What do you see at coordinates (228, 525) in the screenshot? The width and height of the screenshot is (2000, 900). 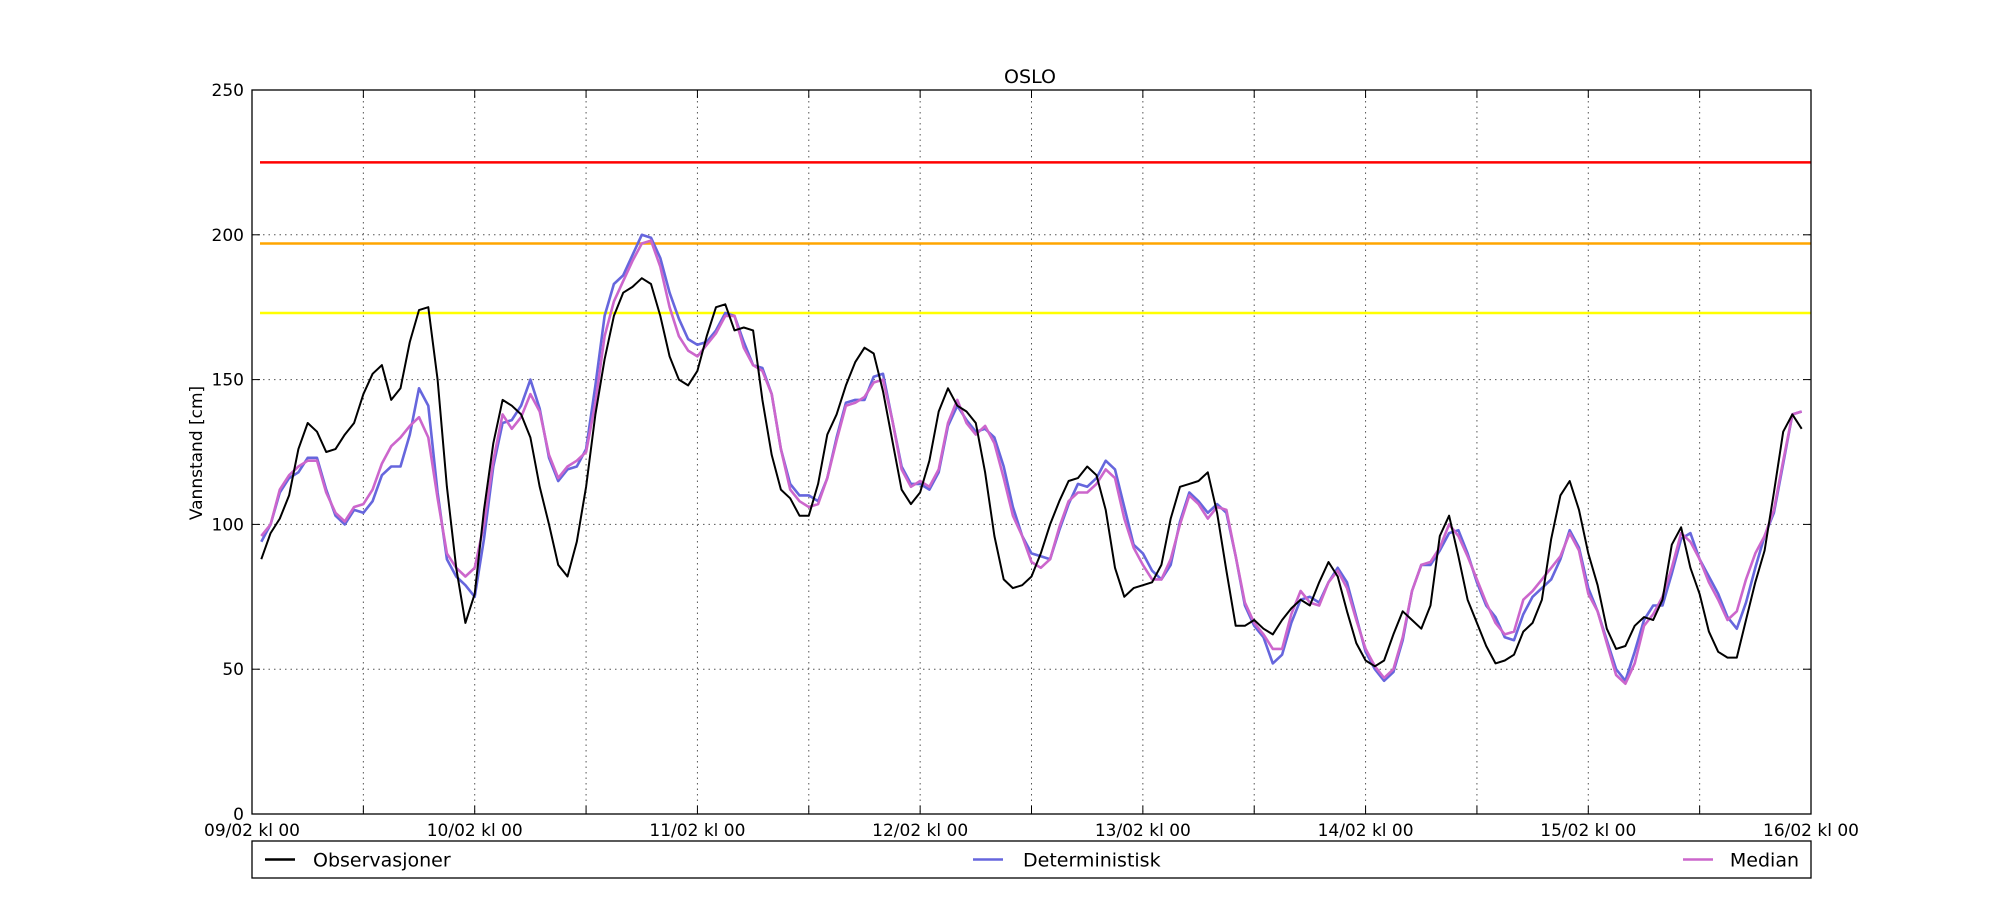 I see `y-tick-label: 100` at bounding box center [228, 525].